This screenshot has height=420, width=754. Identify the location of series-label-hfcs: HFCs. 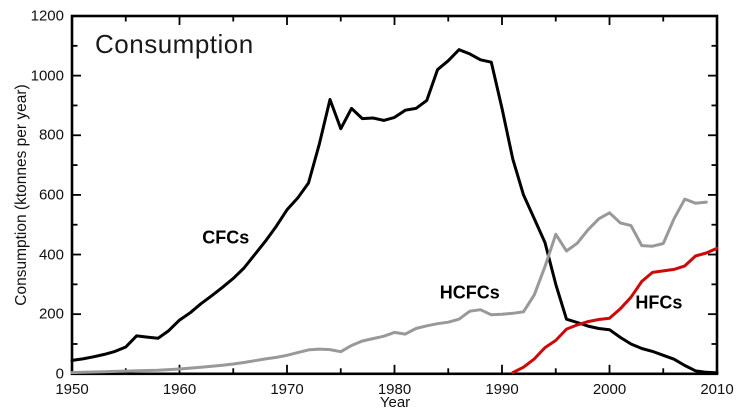
(659, 302).